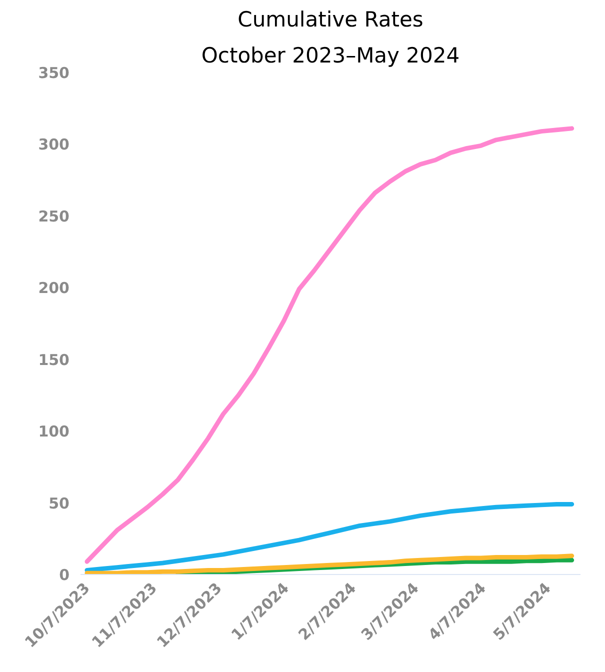  What do you see at coordinates (54, 216) in the screenshot?
I see `y-tick-label: 250` at bounding box center [54, 216].